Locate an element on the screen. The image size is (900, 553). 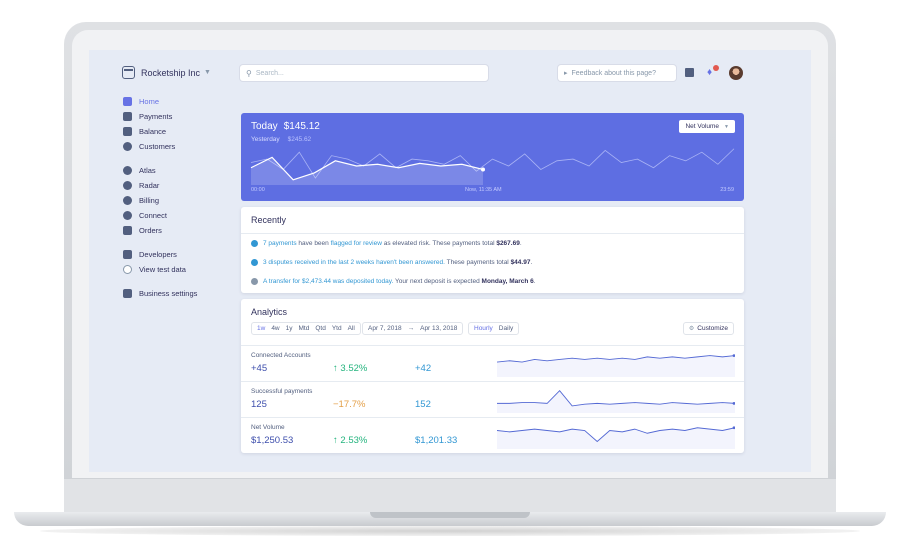
analytics-row: Successful payments 125 −17.7% 152 is located at coordinates (492, 399).